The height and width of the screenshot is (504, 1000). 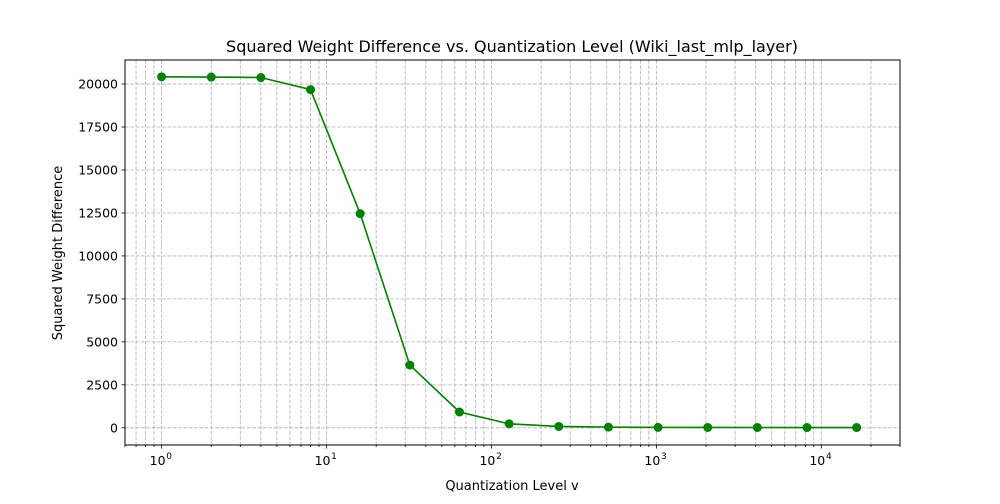 I want to click on y-tick-label: 7500, so click(x=102, y=298).